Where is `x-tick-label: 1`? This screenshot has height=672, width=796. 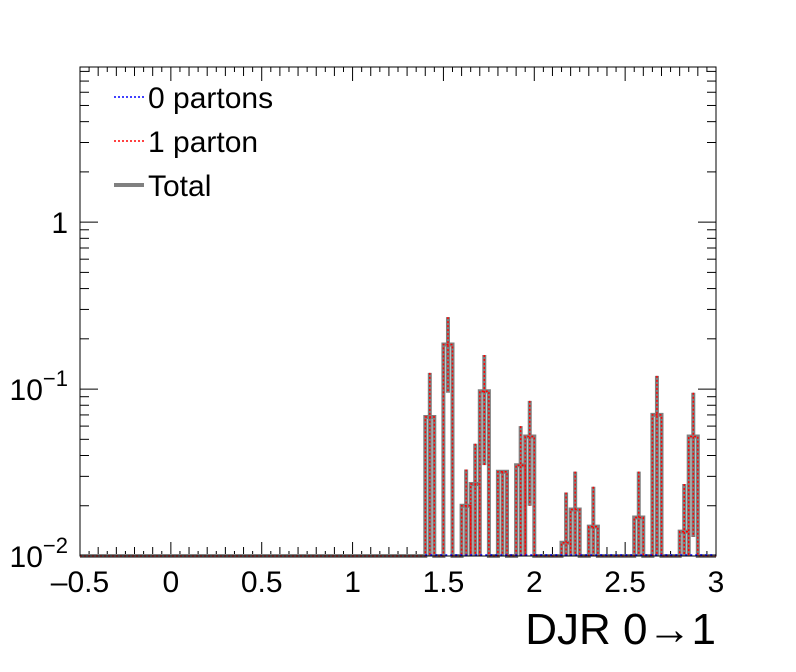
x-tick-label: 1 is located at coordinates (352, 582).